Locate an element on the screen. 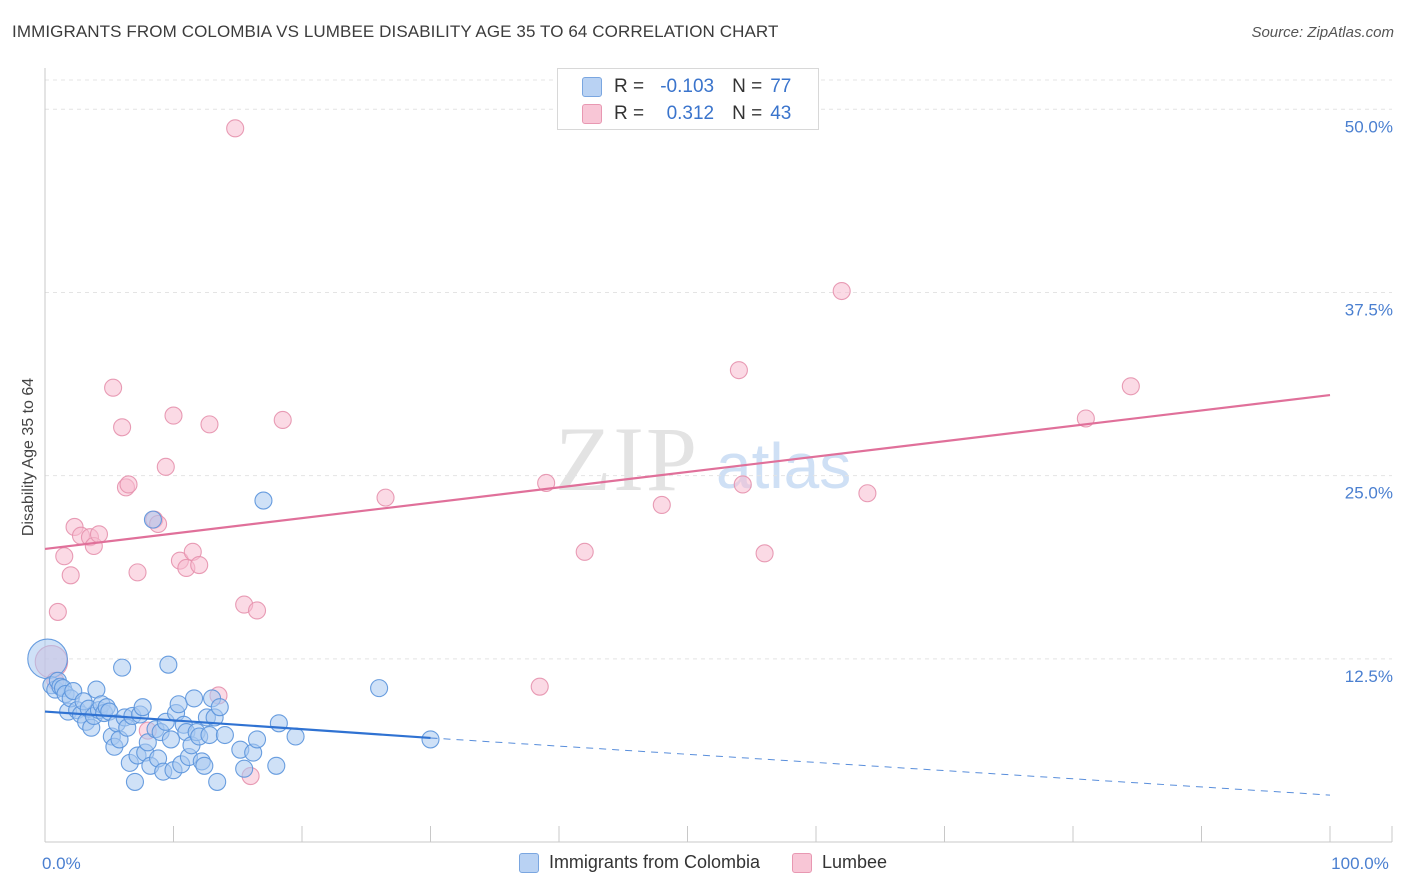 This screenshot has width=1406, height=892. stats-n-label-pink: N = is located at coordinates (747, 113).